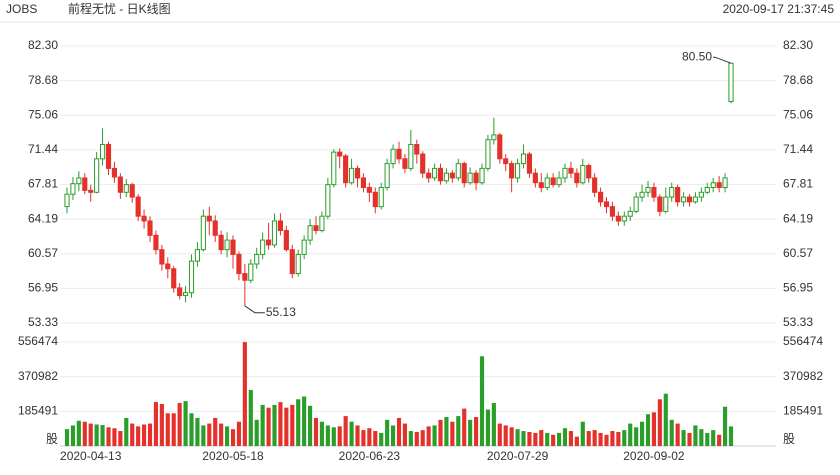 The width and height of the screenshot is (840, 475). What do you see at coordinates (119, 8) in the screenshot?
I see `chart-title: 前程无忧 - 日K线图` at bounding box center [119, 8].